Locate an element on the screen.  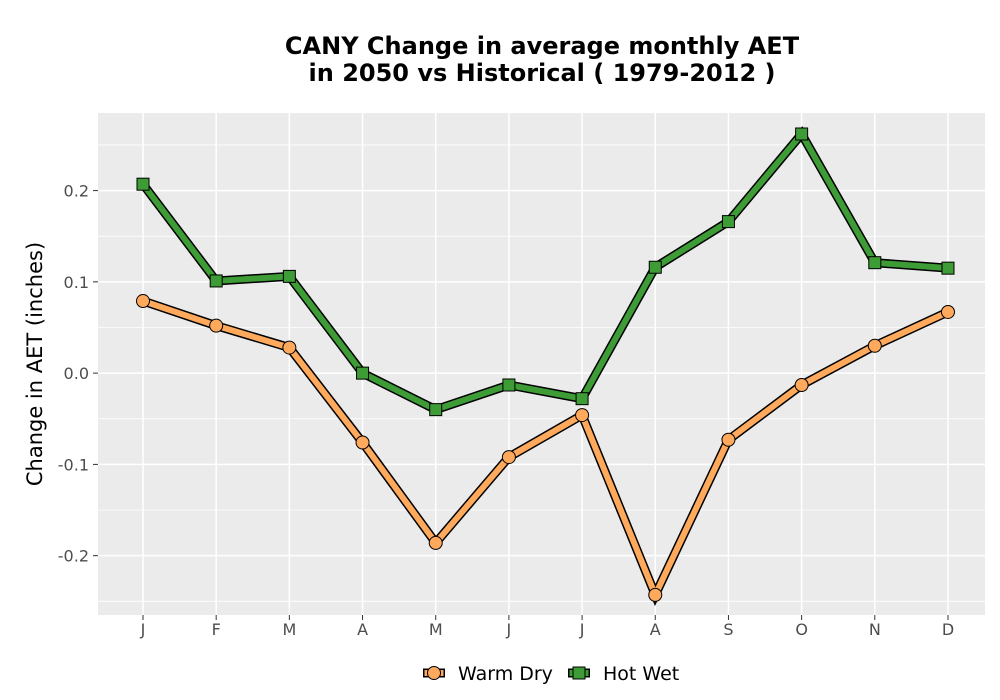
chart-title-line-1: CANY Change in average monthly AET is located at coordinates (542, 46).